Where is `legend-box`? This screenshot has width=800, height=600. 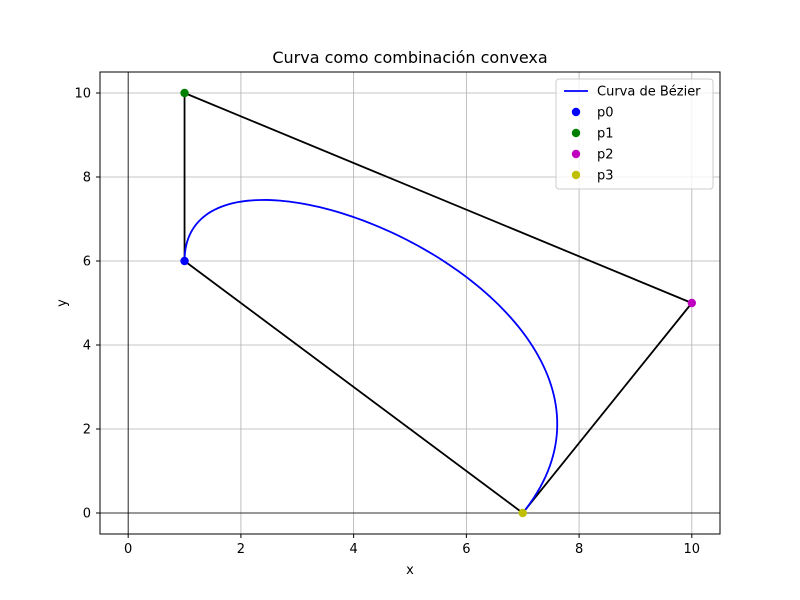
legend-box is located at coordinates (634, 134).